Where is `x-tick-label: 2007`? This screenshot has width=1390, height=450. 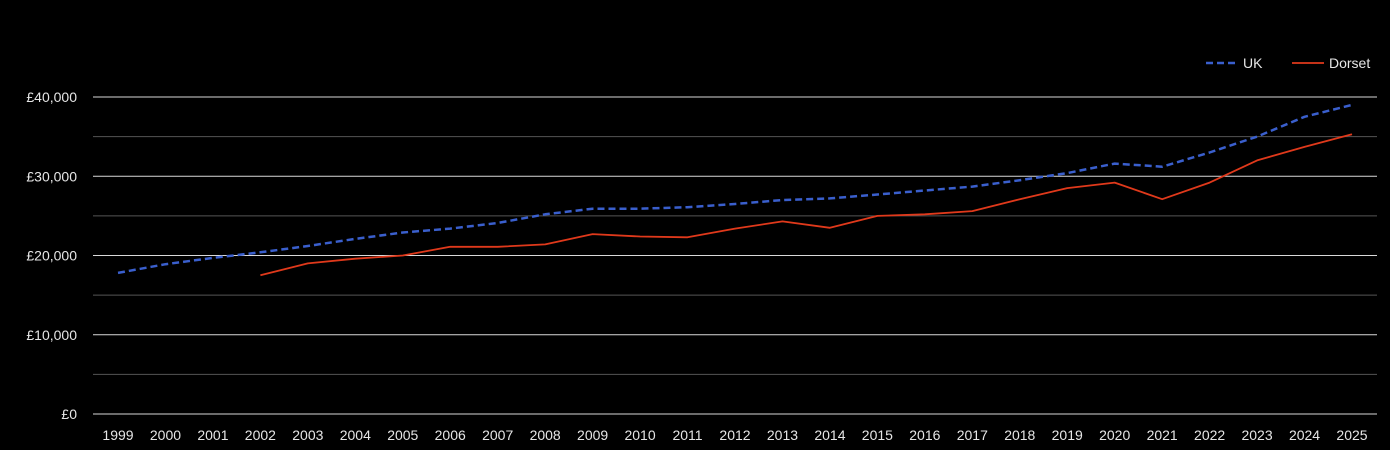 x-tick-label: 2007 is located at coordinates (497, 435).